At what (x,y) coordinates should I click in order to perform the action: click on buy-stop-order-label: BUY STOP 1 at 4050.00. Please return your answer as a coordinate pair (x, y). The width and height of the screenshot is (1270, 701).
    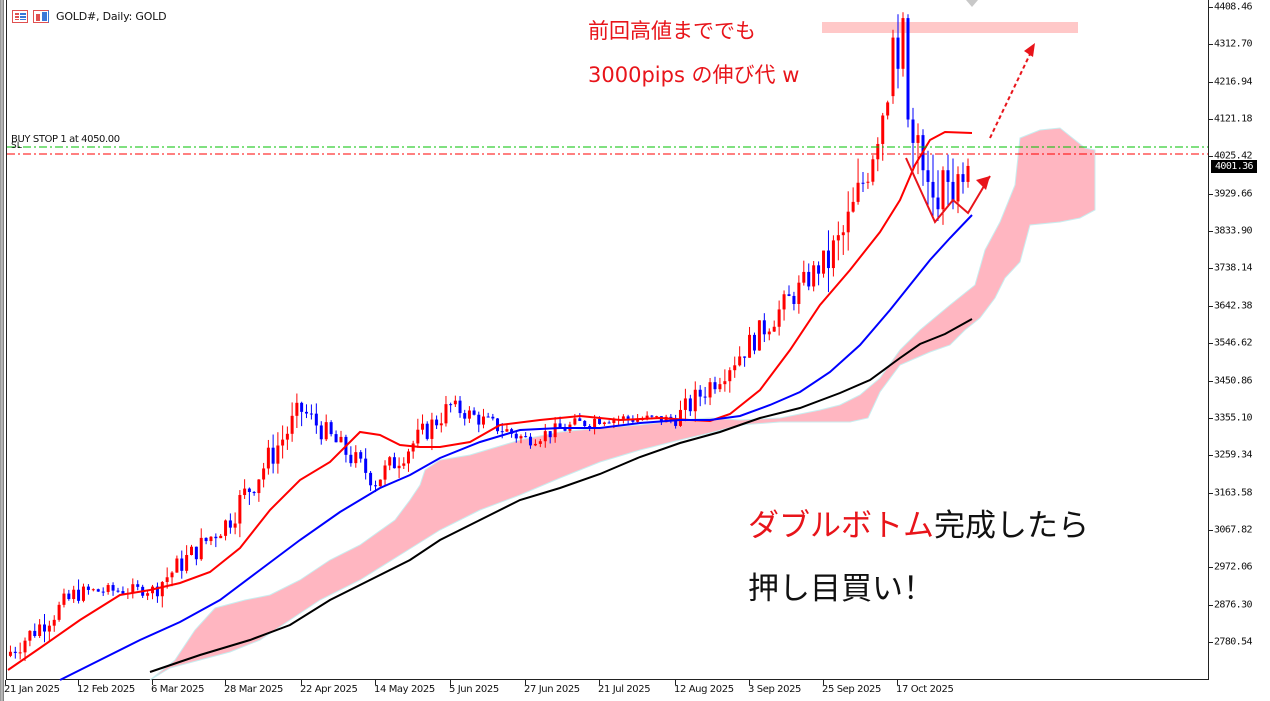
    Looking at the image, I should click on (65, 139).